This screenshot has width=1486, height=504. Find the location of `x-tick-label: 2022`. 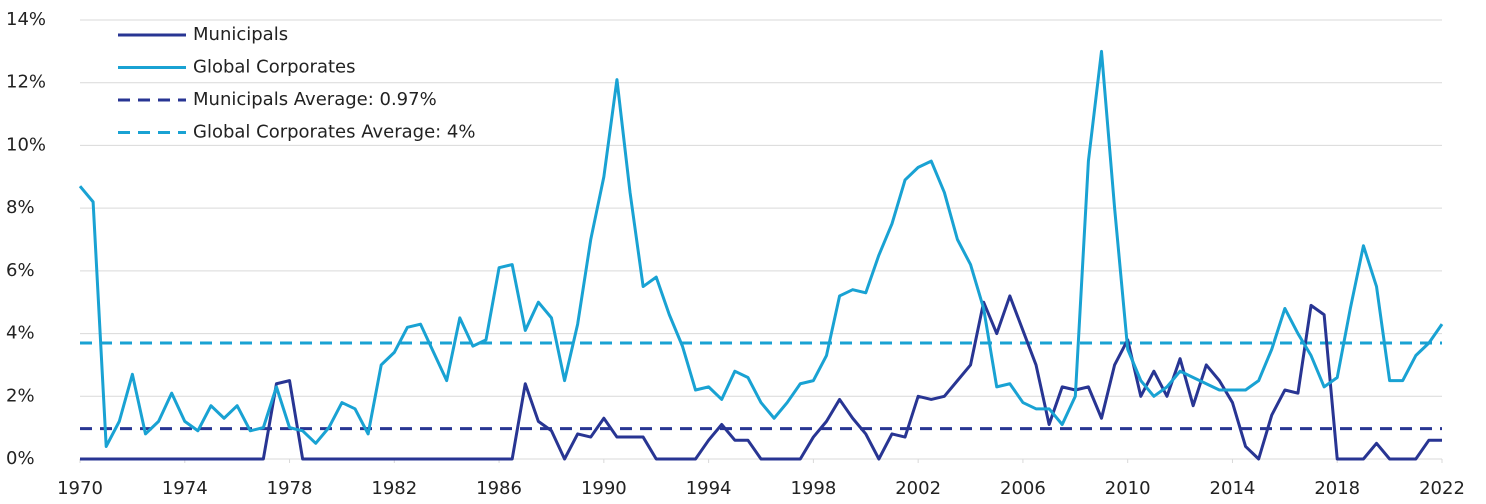

x-tick-label: 2022 is located at coordinates (1442, 488).